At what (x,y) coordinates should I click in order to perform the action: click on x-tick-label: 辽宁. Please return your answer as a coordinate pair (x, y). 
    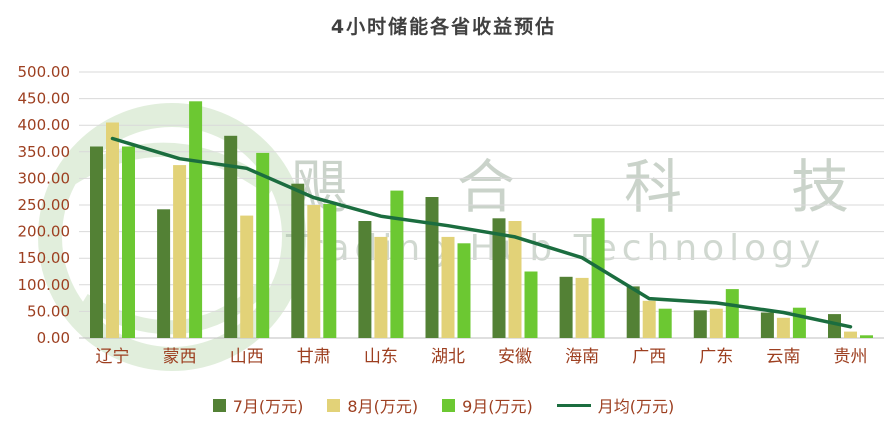
    Looking at the image, I should click on (113, 357).